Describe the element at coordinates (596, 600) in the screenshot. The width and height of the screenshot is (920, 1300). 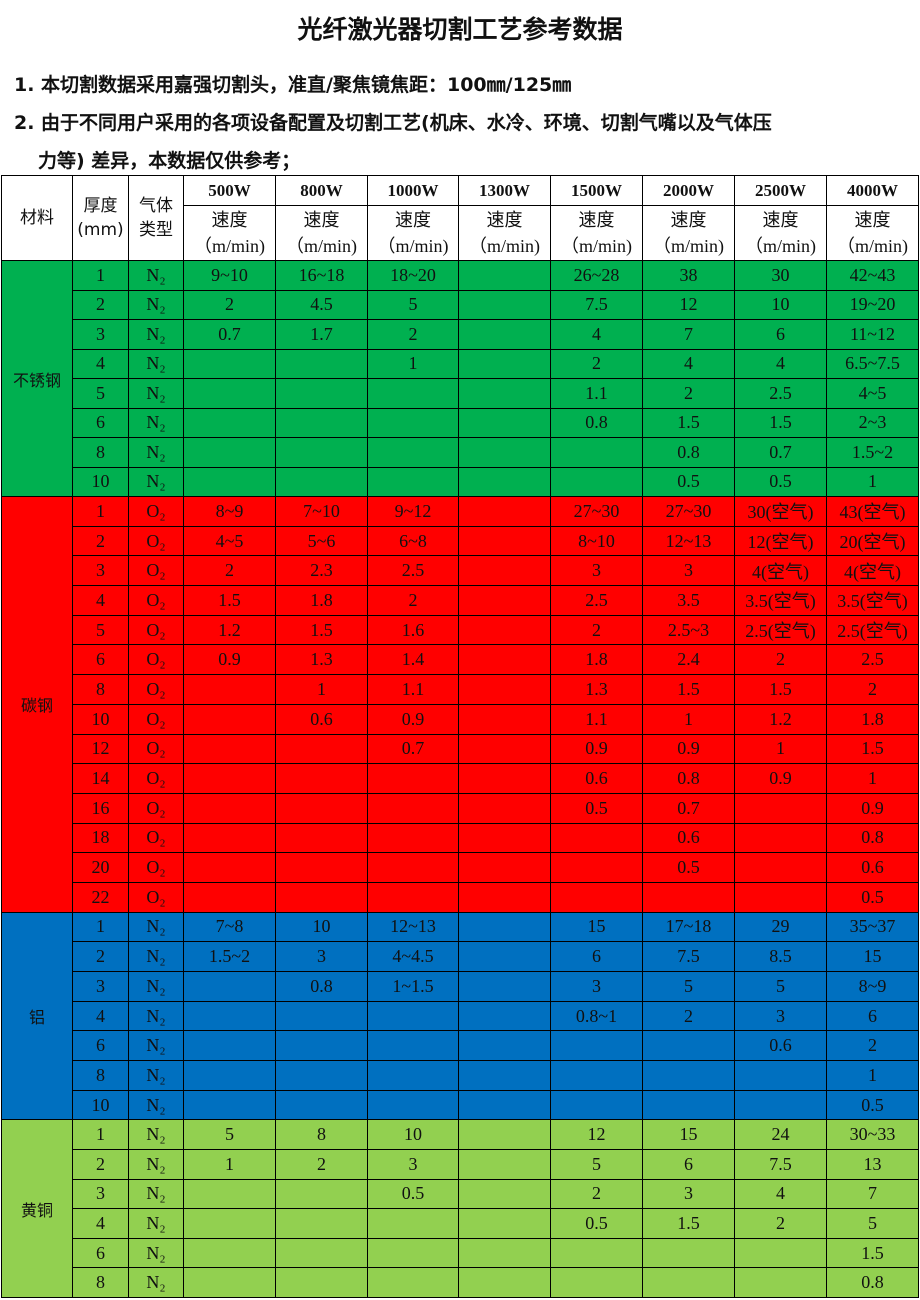
I see `speed-cell-1500w: 2.5` at that location.